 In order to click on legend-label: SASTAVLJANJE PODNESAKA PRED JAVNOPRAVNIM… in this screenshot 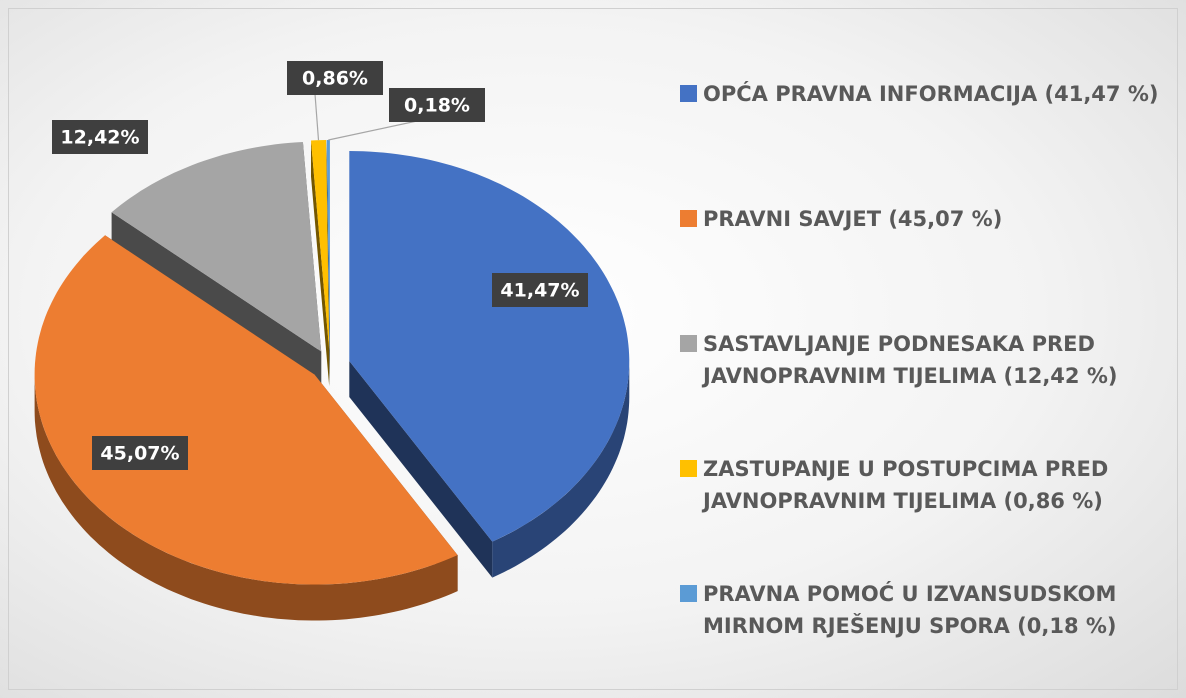, I will do `click(910, 360)`.